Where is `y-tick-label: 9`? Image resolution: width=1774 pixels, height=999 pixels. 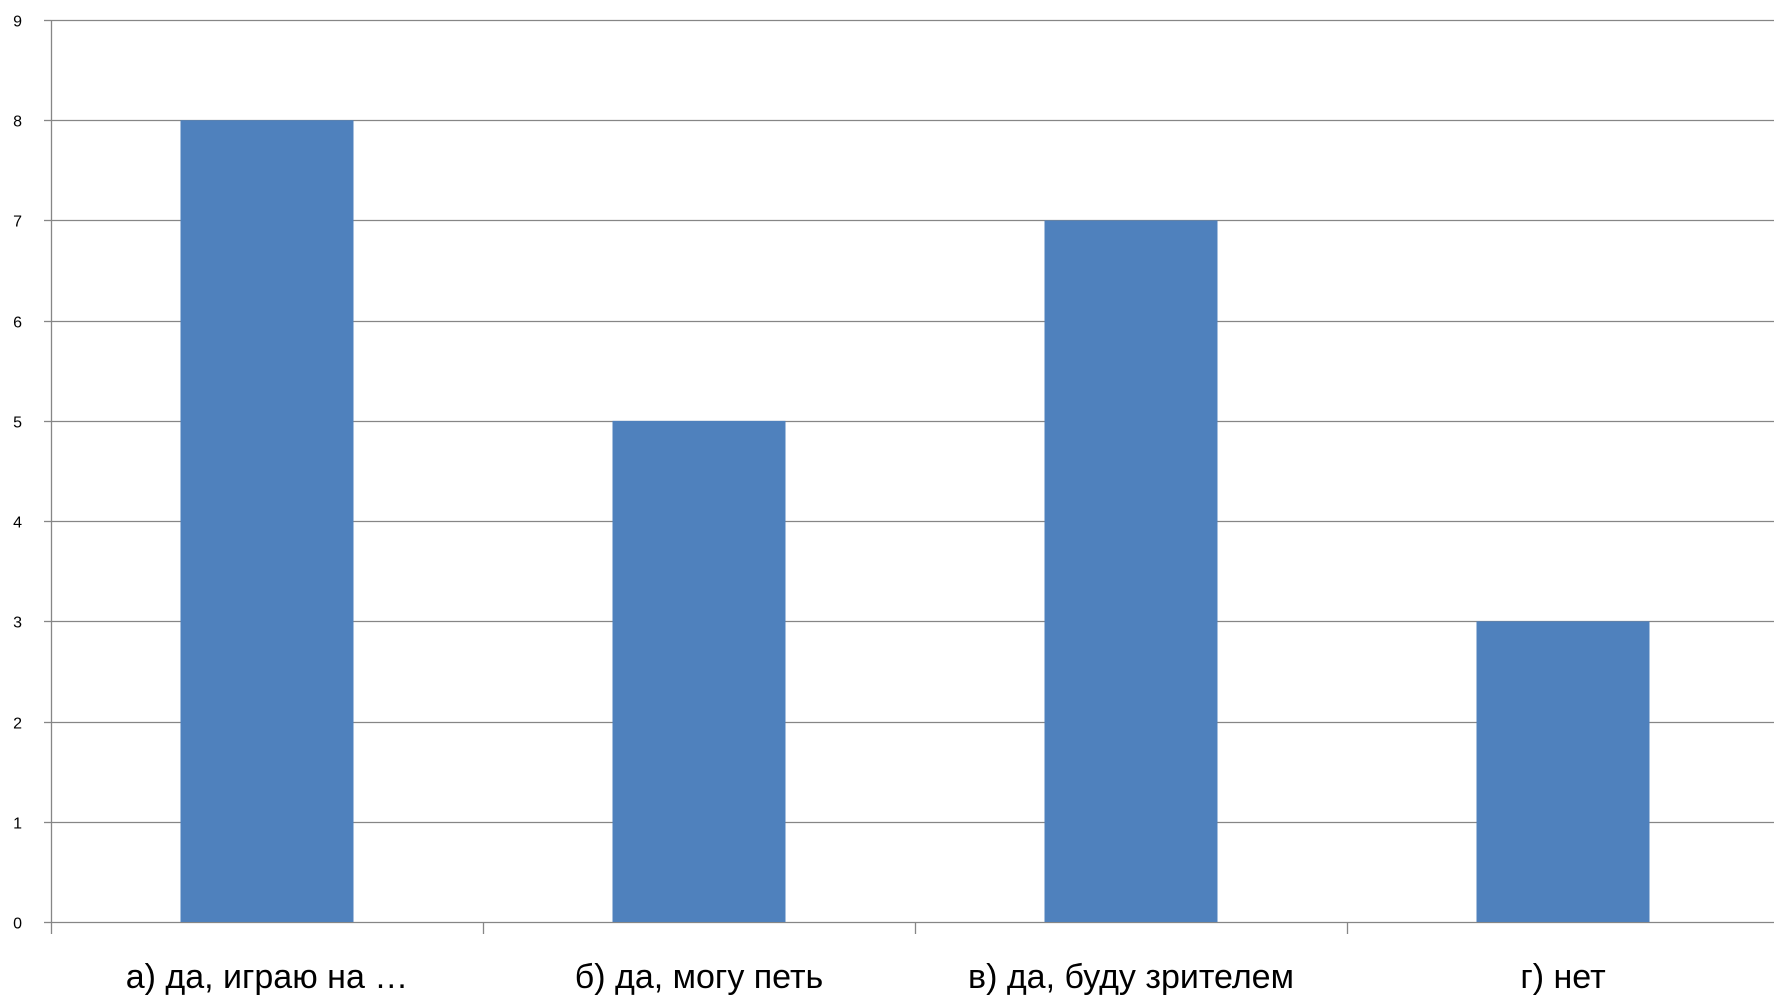
y-tick-label: 9 is located at coordinates (17, 22).